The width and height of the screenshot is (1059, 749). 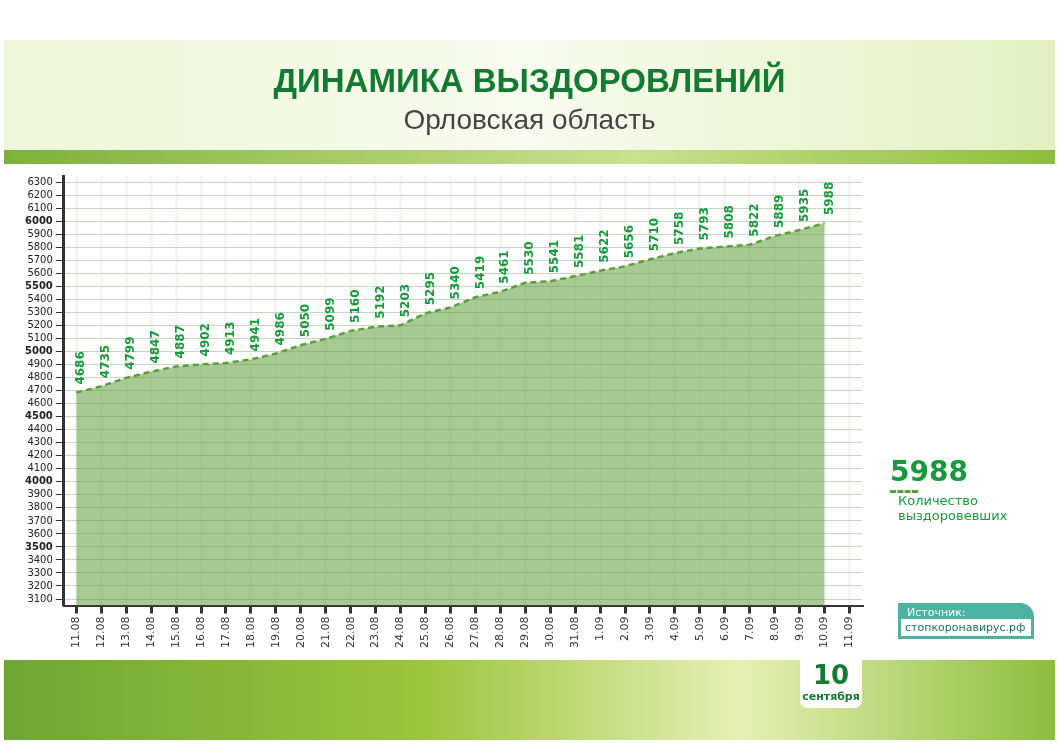 What do you see at coordinates (749, 629) in the screenshot?
I see `x-tick-label: 7.09` at bounding box center [749, 629].